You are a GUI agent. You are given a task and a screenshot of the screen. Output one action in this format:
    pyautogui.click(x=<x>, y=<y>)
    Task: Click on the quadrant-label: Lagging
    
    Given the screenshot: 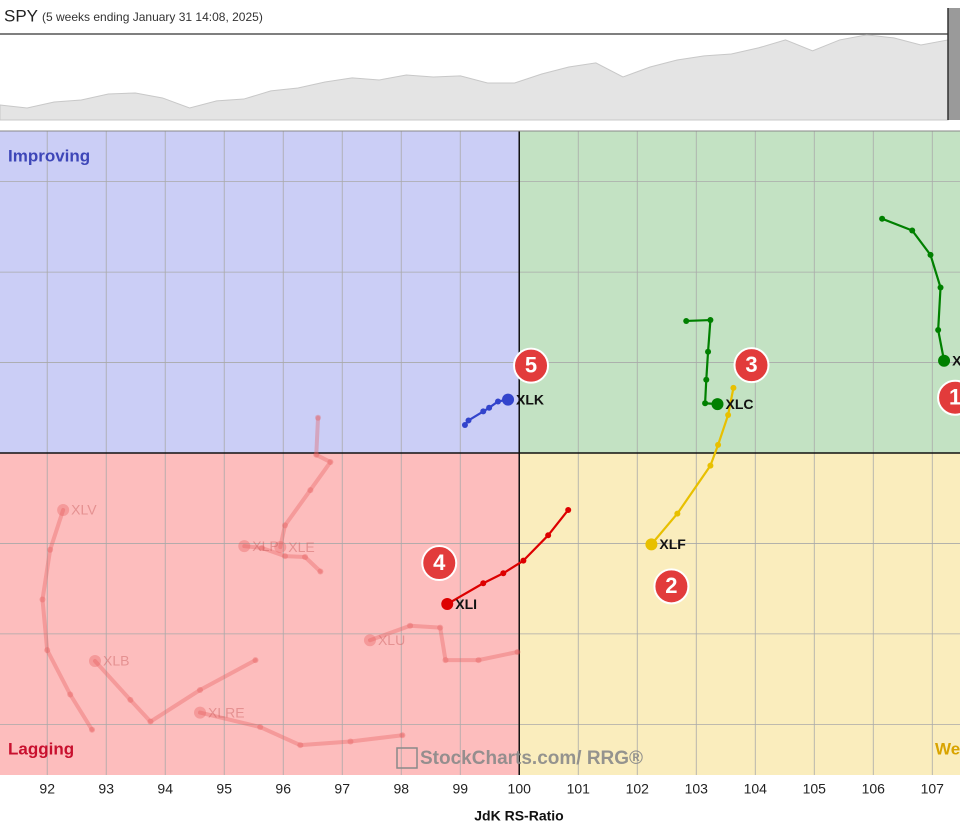 What is the action you would take?
    pyautogui.click(x=41, y=748)
    